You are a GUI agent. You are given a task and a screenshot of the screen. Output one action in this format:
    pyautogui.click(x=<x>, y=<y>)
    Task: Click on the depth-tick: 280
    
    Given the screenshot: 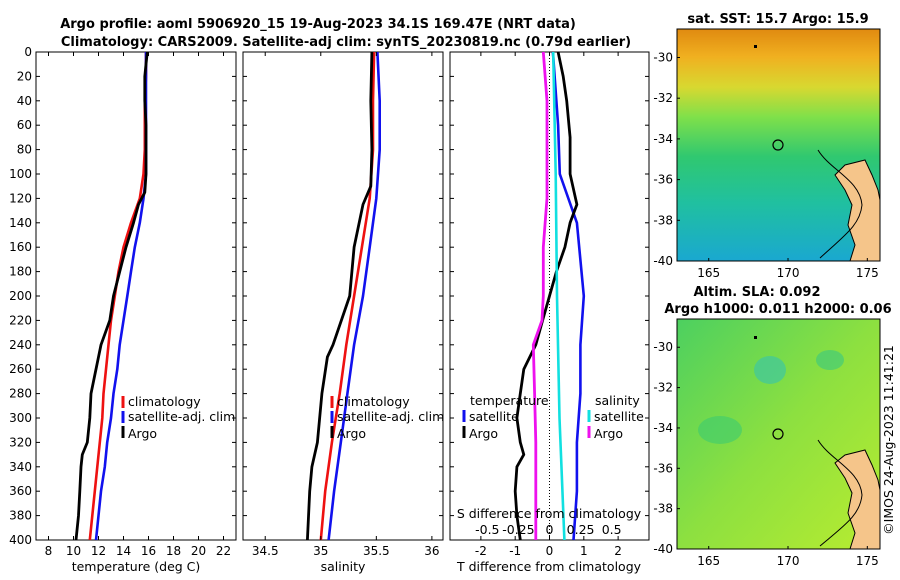 What is the action you would take?
    pyautogui.click(x=20, y=394)
    